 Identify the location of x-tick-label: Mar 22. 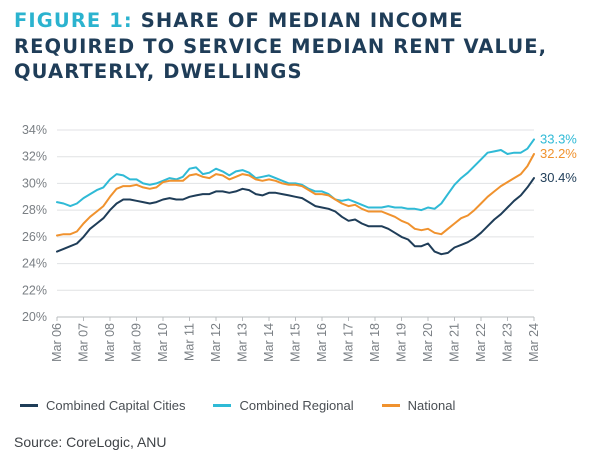
(481, 342).